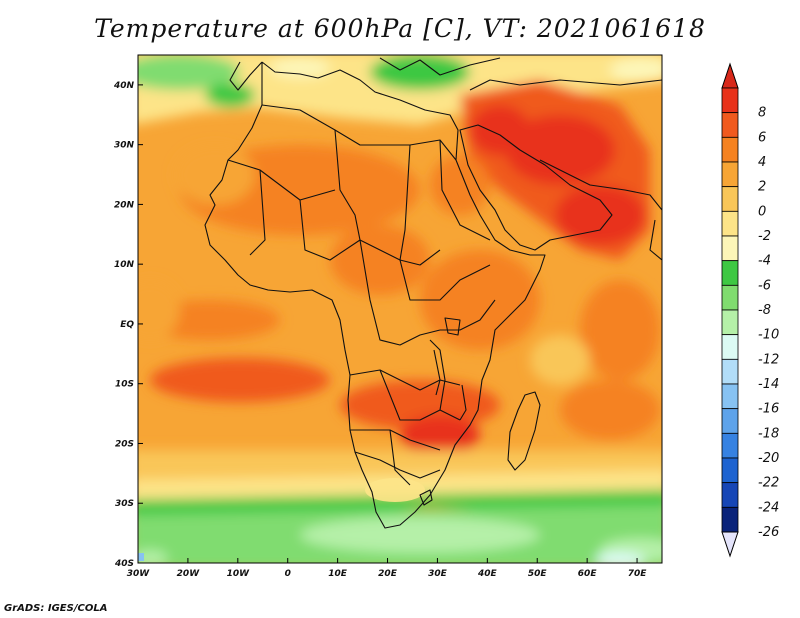 The height and width of the screenshot is (618, 800). Describe the element at coordinates (124, 504) in the screenshot. I see `lat-tick-label: 30S` at that location.